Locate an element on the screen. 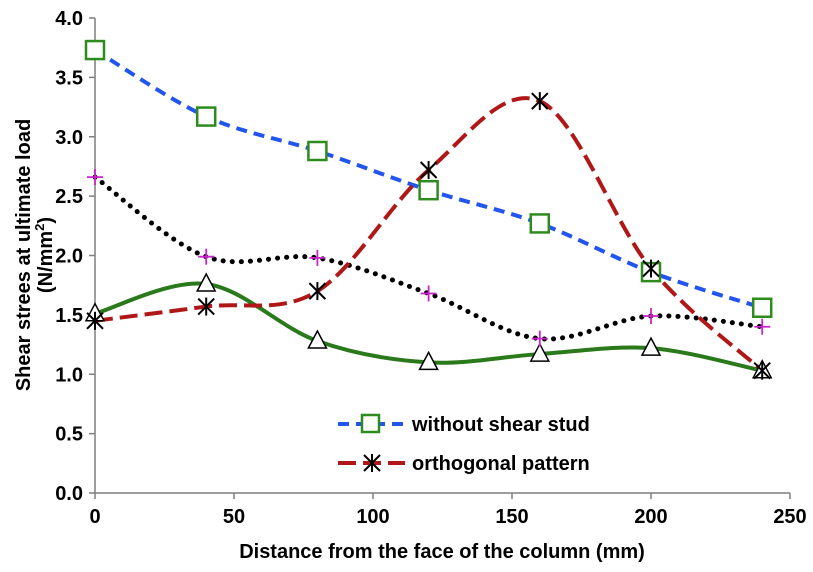 This screenshot has height=572, width=813. y-tick-label: 1.0 is located at coordinates (69, 375).